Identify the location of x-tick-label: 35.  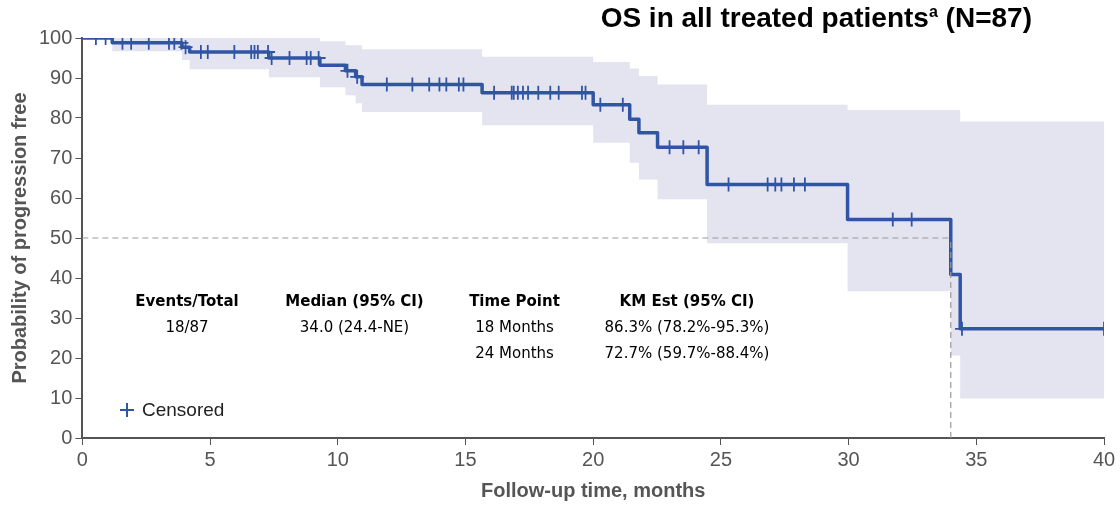
(976, 458).